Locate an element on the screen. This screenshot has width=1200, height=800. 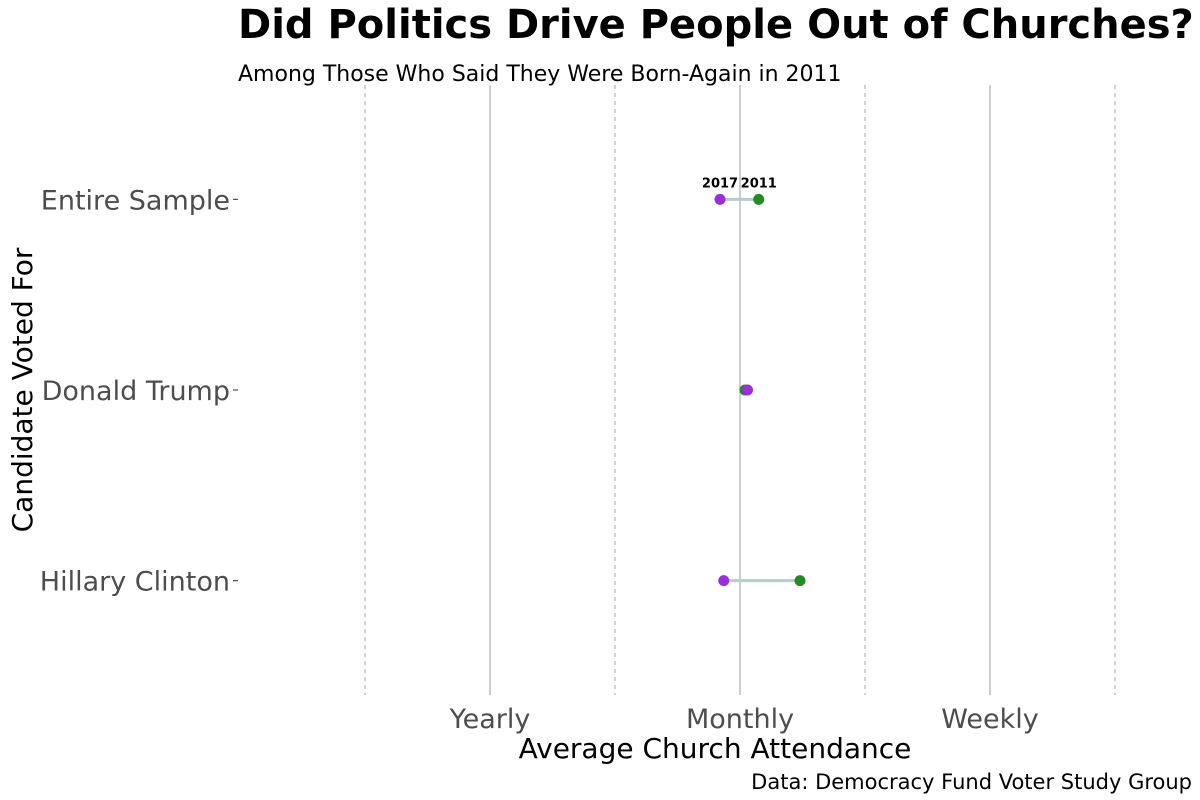
plot-marks: 2017 2011 is located at coordinates (754, 381).